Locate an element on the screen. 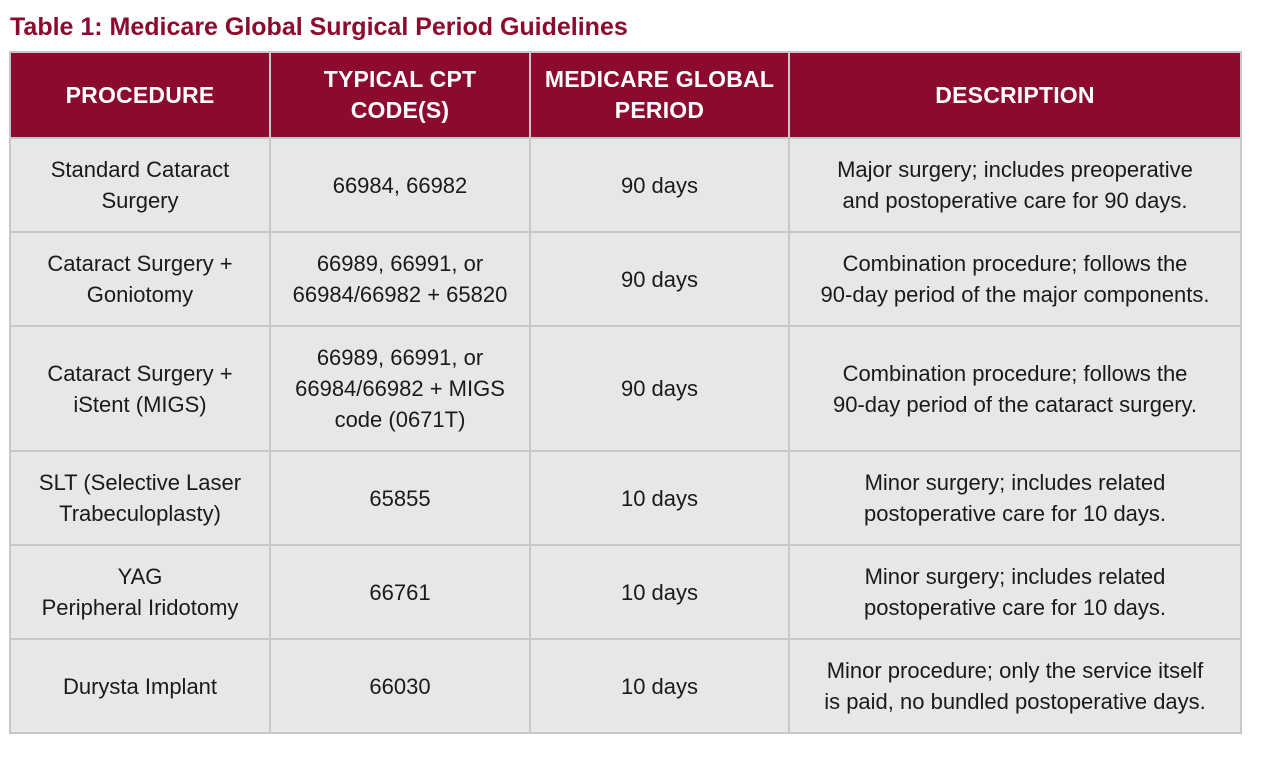 This screenshot has height=757, width=1280. header-procedure: PROCEDURE is located at coordinates (140, 95).